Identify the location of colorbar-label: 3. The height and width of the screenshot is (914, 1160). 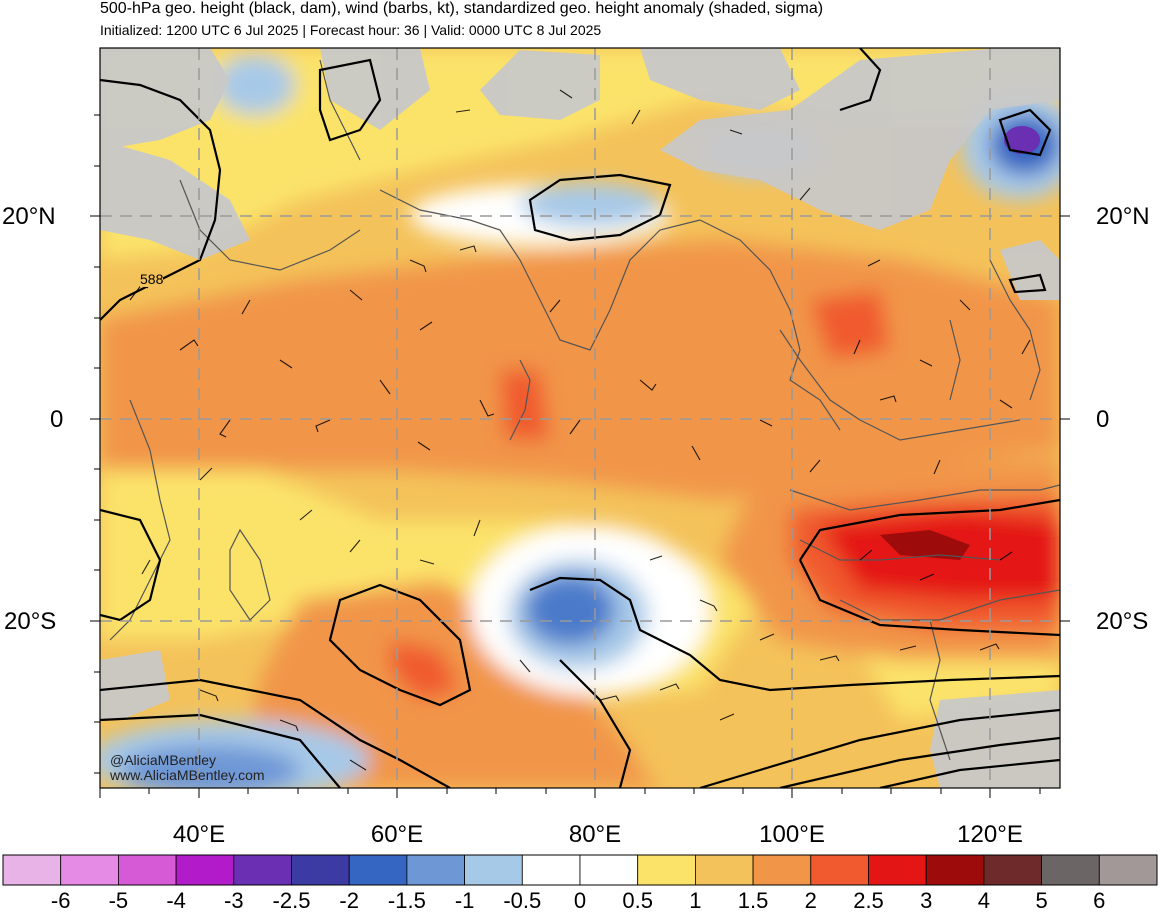
(926, 900).